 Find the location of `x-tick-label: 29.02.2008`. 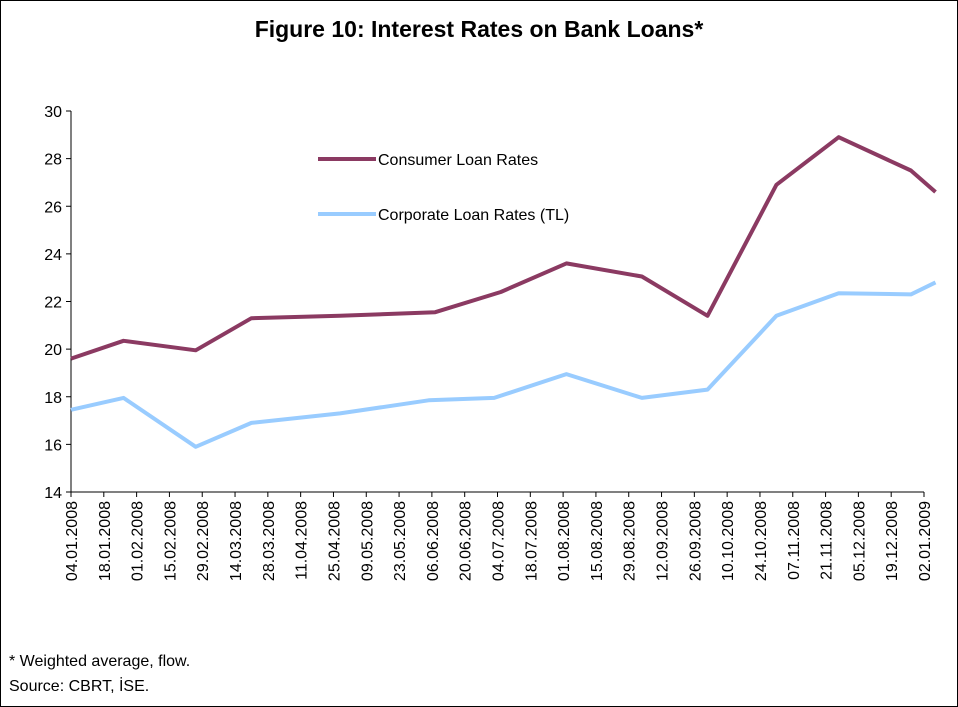

x-tick-label: 29.02.2008 is located at coordinates (203, 541).